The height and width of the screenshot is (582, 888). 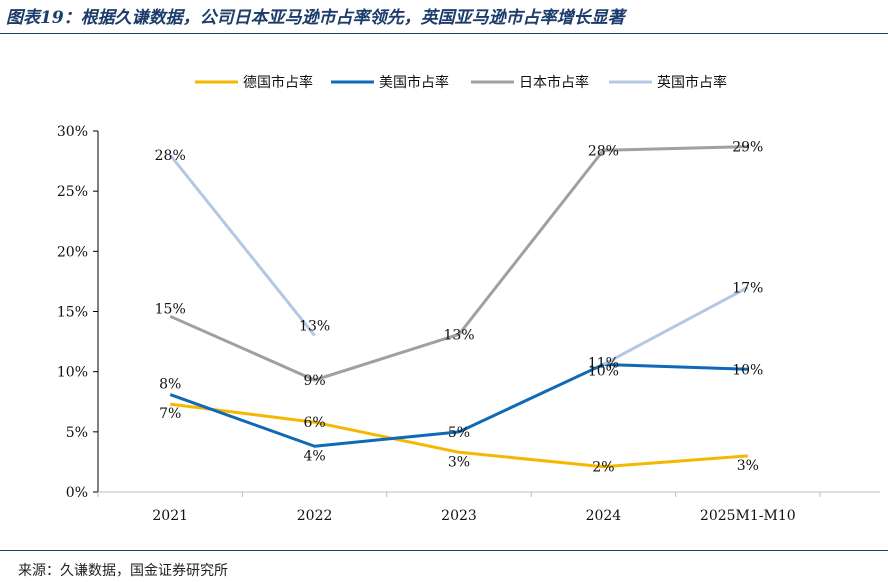 I want to click on data-label: 11%, so click(x=603, y=363).